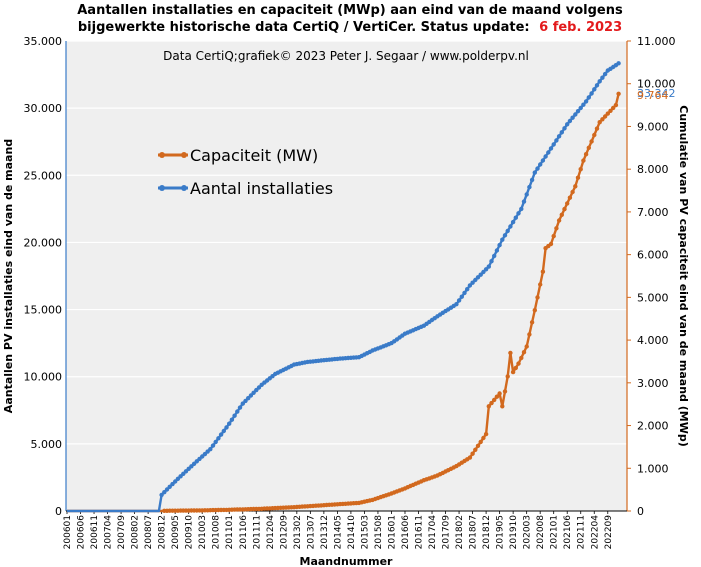 Image resolution: width=701 pixels, height=567 pixels. What do you see at coordinates (43, 175) in the screenshot?
I see `left-tick-label: 25.000` at bounding box center [43, 175].